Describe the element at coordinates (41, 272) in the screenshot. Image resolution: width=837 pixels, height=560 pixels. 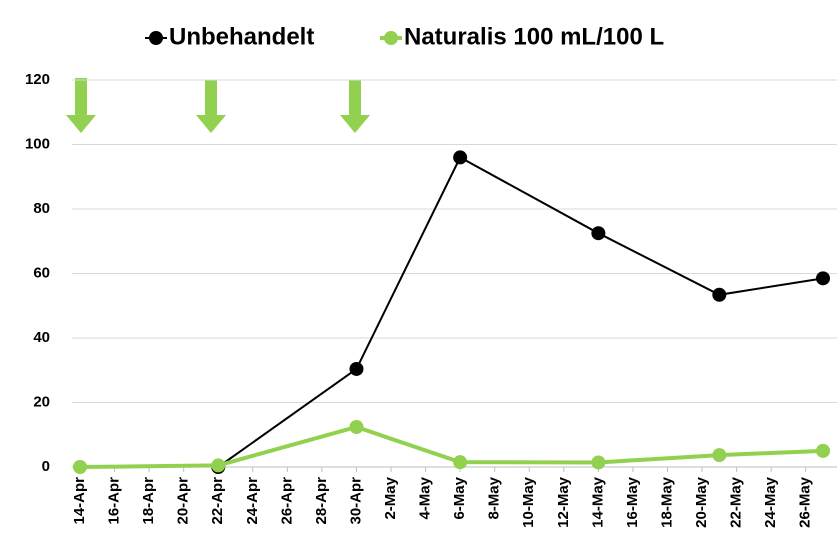
I see `y-tick-label: 60` at that location.